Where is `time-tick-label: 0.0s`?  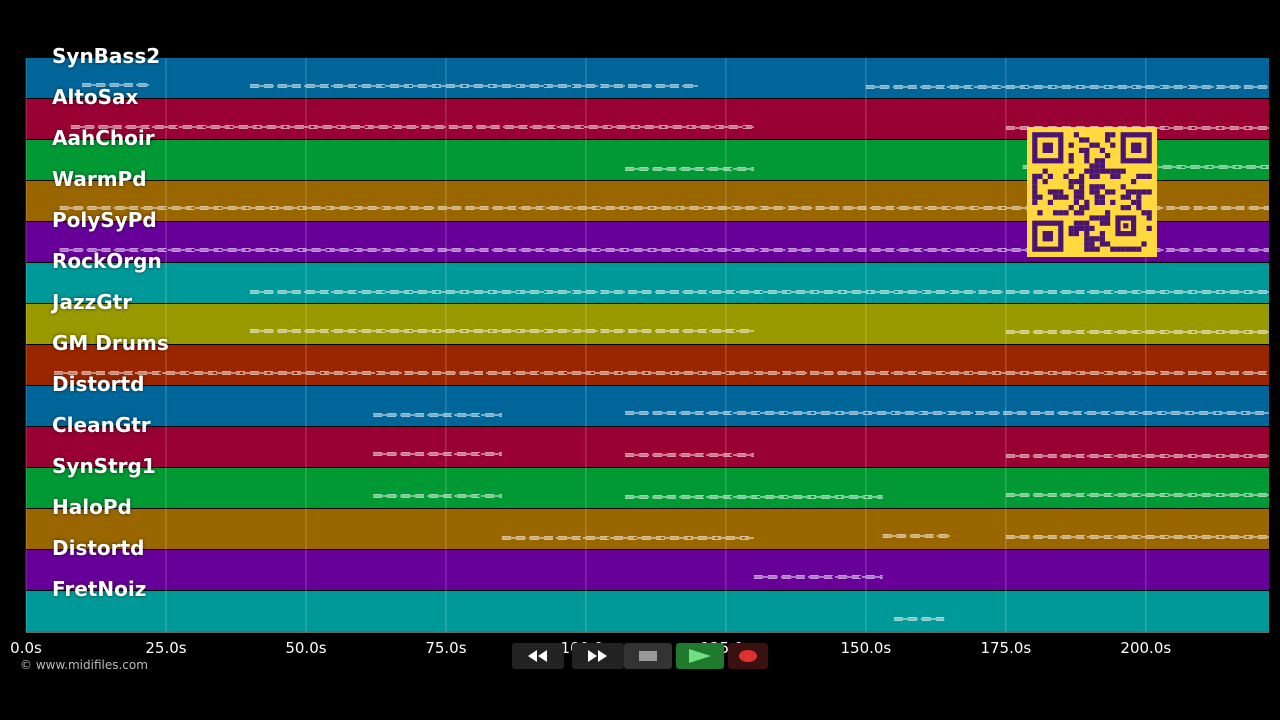 time-tick-label: 0.0s is located at coordinates (26, 648).